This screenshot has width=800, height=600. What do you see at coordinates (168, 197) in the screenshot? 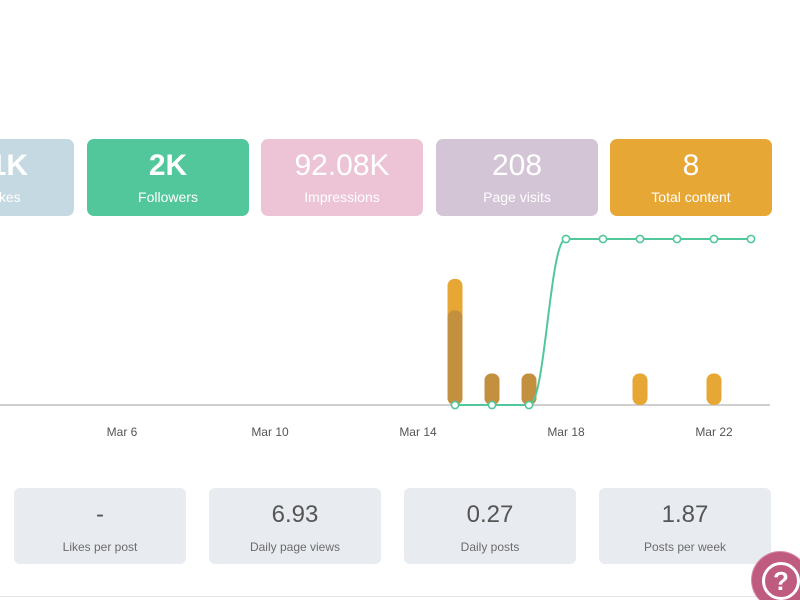
I see `followers-stat-label: Followers` at bounding box center [168, 197].